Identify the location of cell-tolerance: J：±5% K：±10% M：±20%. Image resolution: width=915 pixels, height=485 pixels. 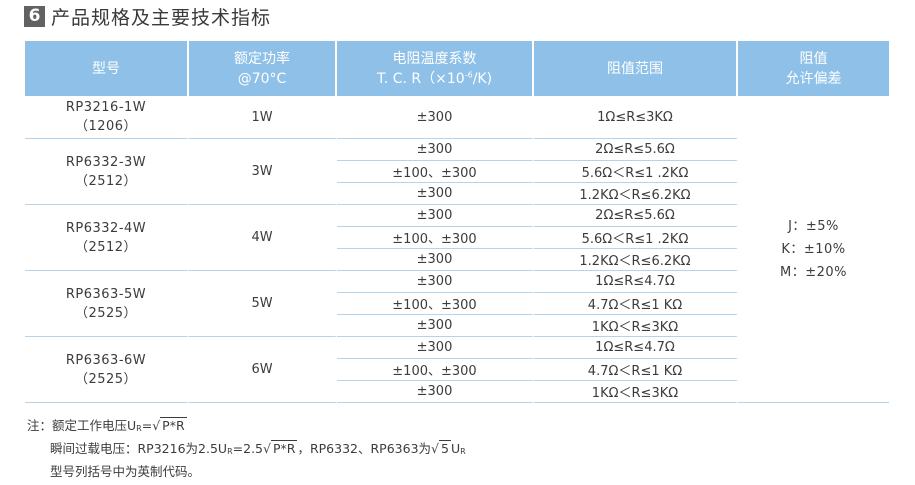
(813, 249).